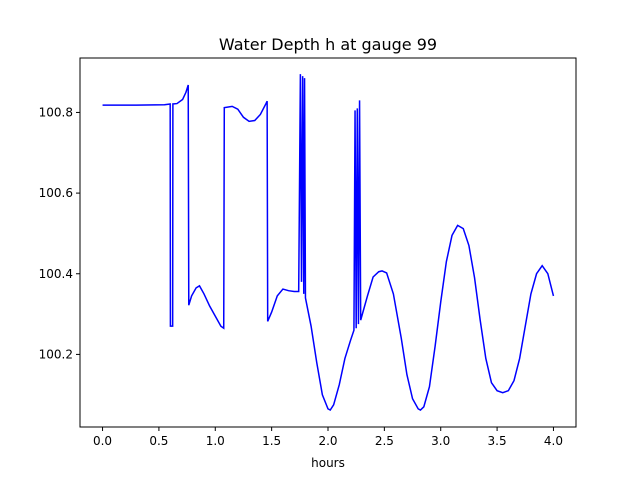 The width and height of the screenshot is (640, 480). Describe the element at coordinates (158, 441) in the screenshot. I see `x-tick-label: 0.5` at that location.